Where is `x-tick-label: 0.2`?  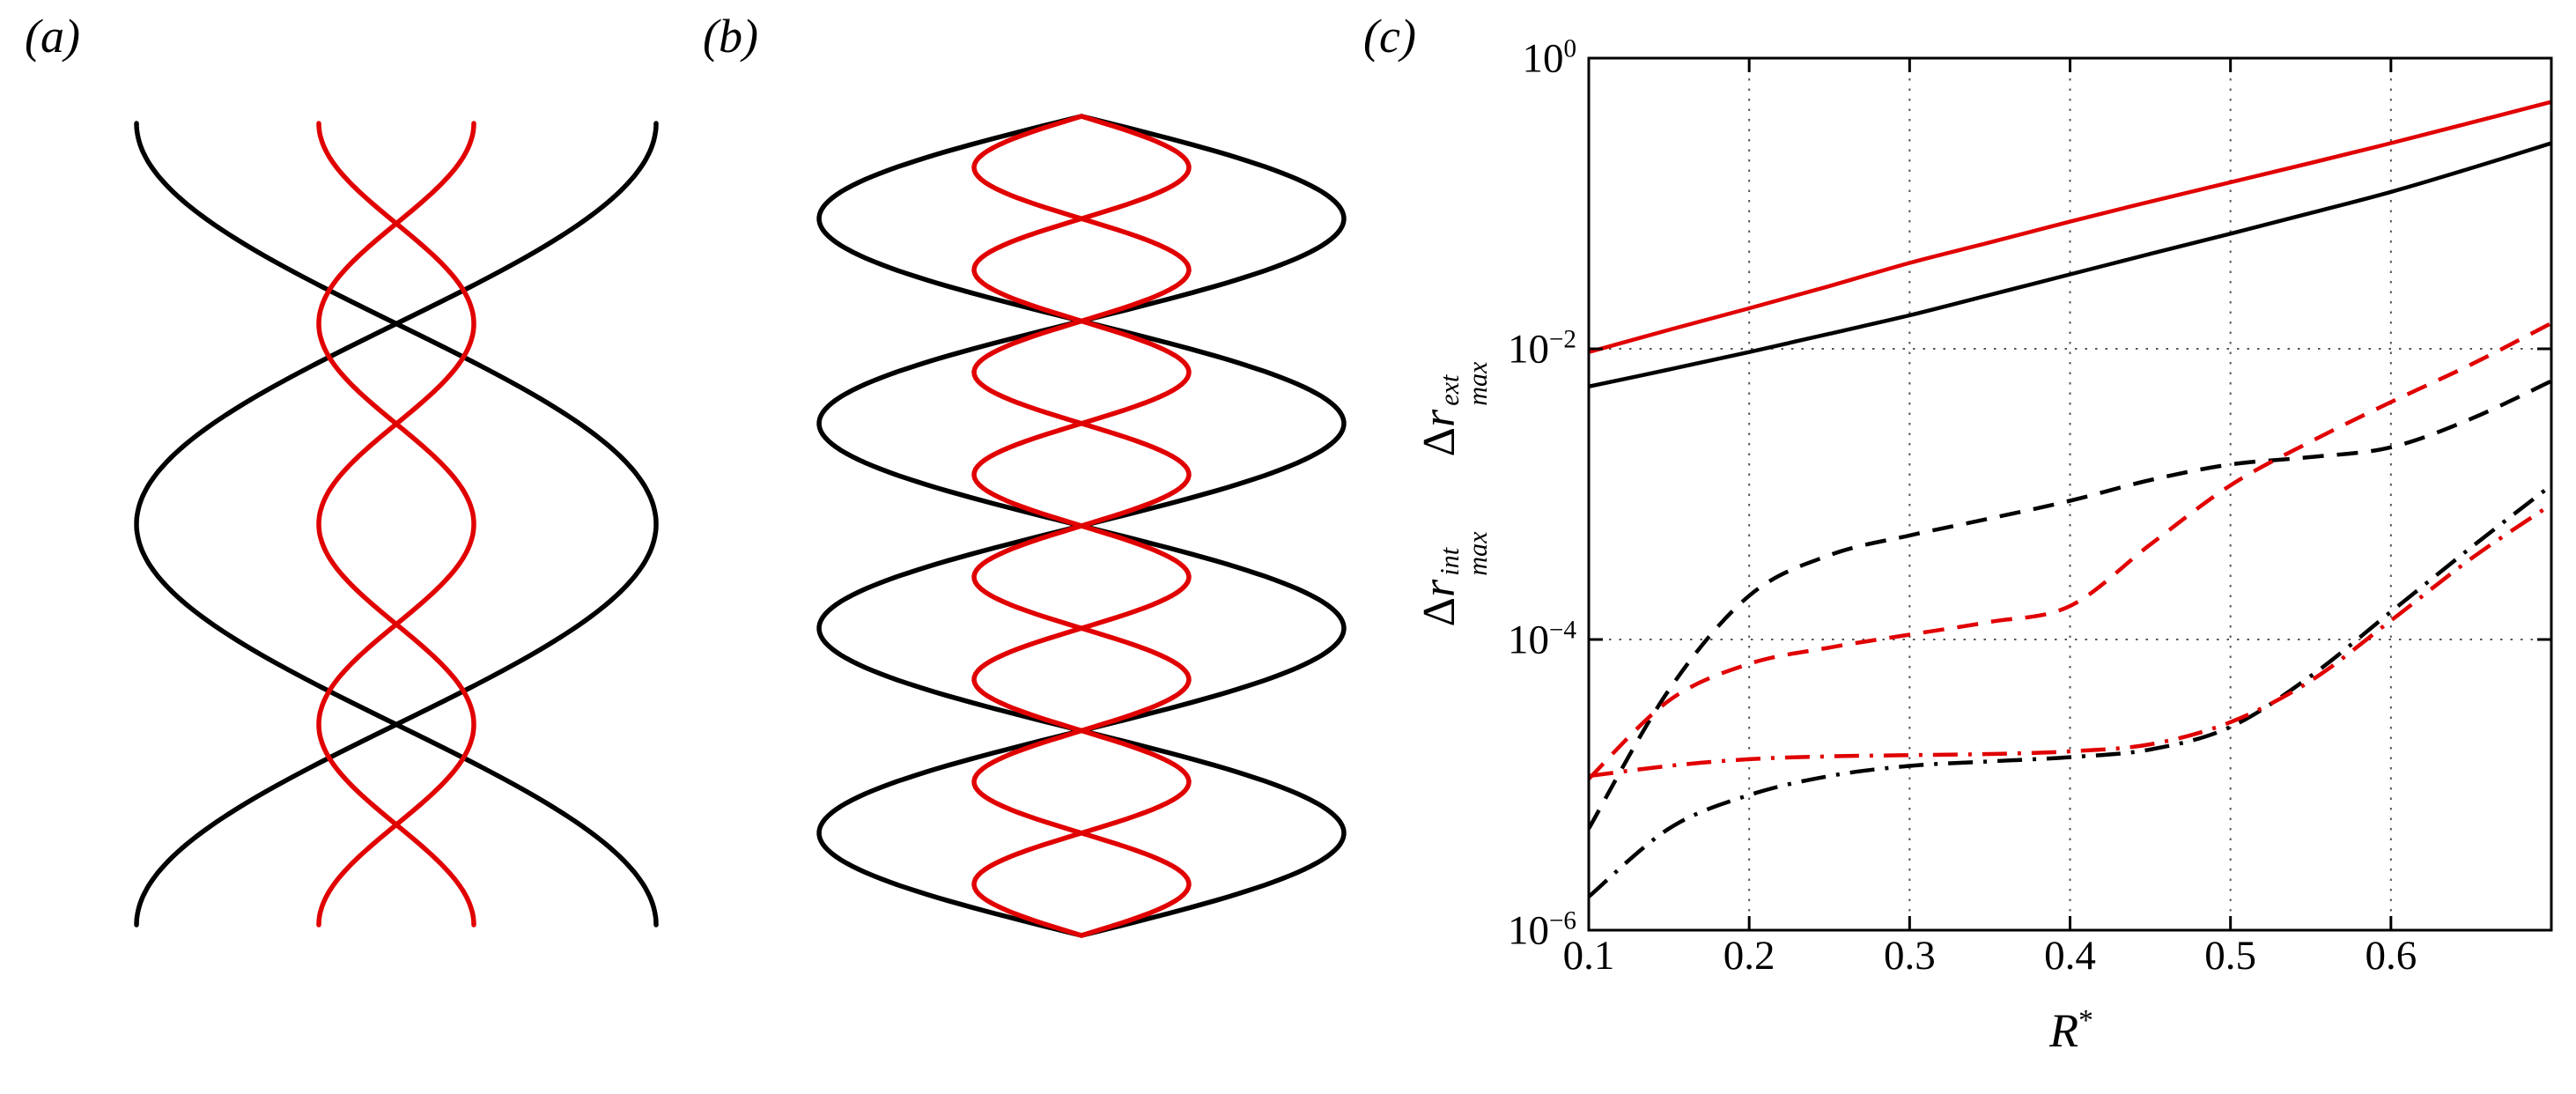 x-tick-label: 0.2 is located at coordinates (1749, 956).